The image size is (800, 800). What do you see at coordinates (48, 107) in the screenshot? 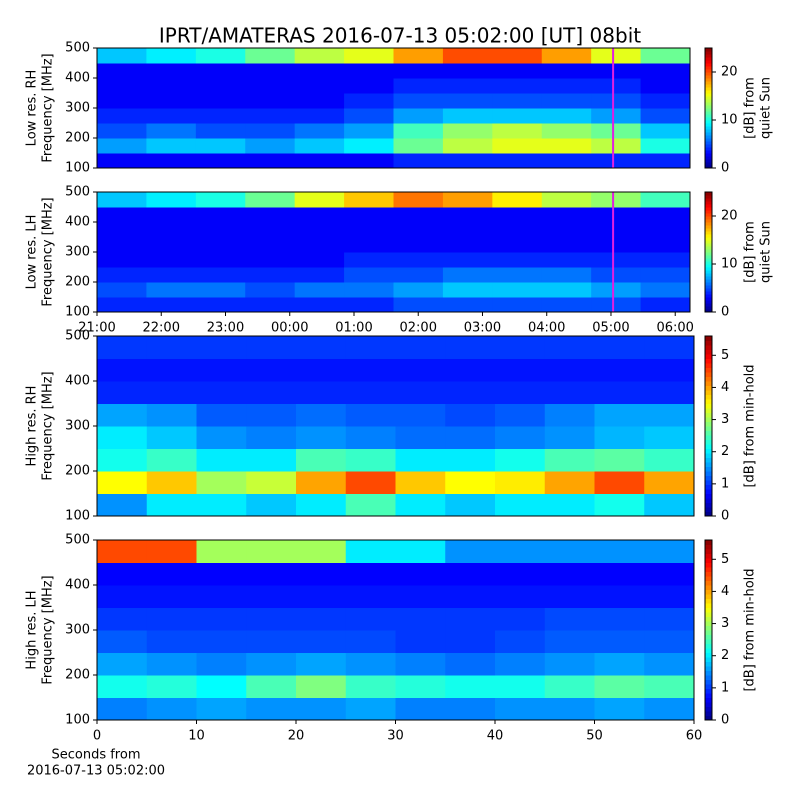
I see `y-axis-label: Frequency [MHz]` at bounding box center [48, 107].